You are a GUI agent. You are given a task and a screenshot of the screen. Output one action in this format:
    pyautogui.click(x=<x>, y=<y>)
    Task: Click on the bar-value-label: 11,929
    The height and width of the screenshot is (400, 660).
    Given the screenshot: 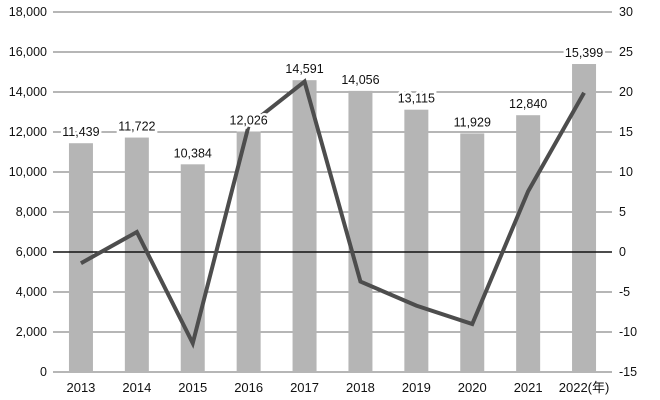 What is the action you would take?
    pyautogui.click(x=472, y=122)
    